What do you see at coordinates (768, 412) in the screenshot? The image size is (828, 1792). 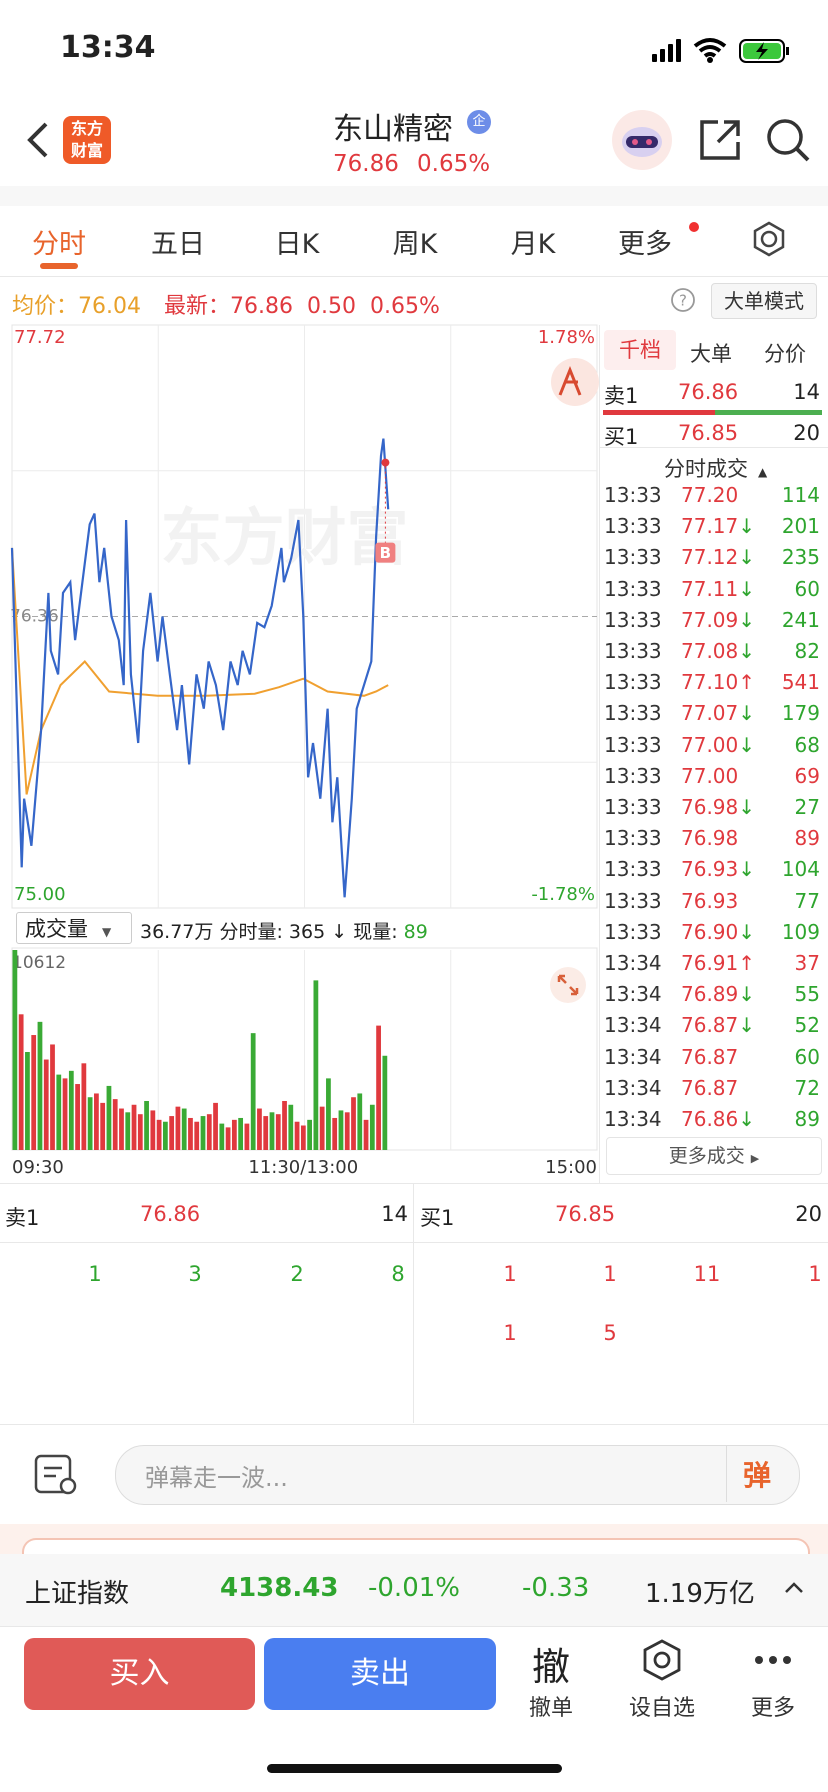 I see `ratio-bar` at bounding box center [768, 412].